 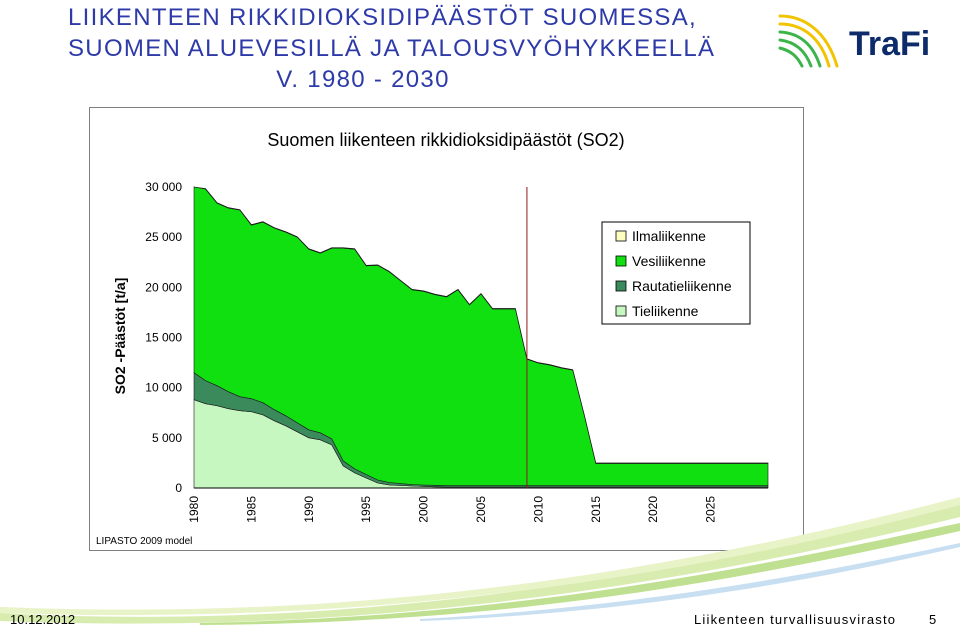 What do you see at coordinates (889, 44) in the screenshot?
I see `logo-text: TraFi` at bounding box center [889, 44].